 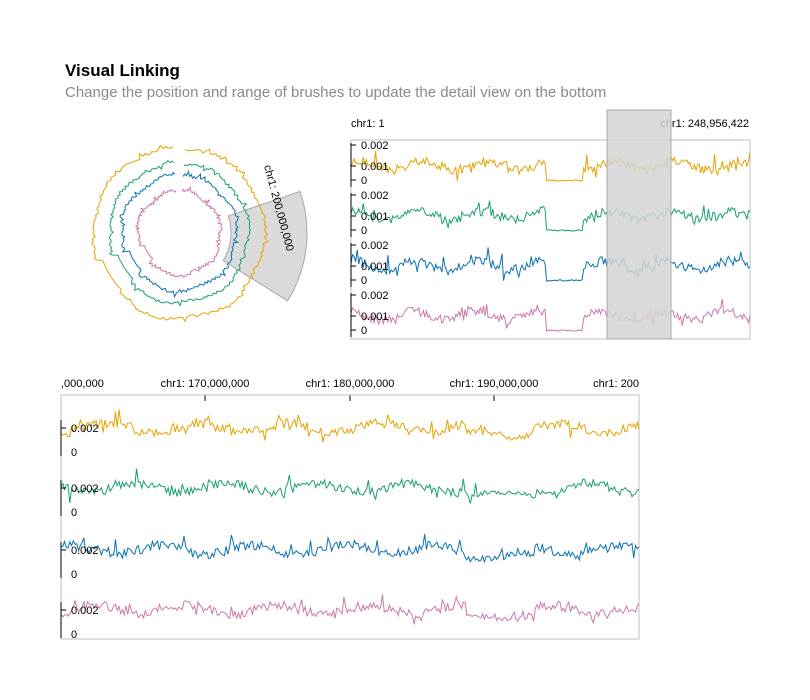 I want to click on overview-x-end-label: chr1: 248,956,422, so click(x=704, y=124).